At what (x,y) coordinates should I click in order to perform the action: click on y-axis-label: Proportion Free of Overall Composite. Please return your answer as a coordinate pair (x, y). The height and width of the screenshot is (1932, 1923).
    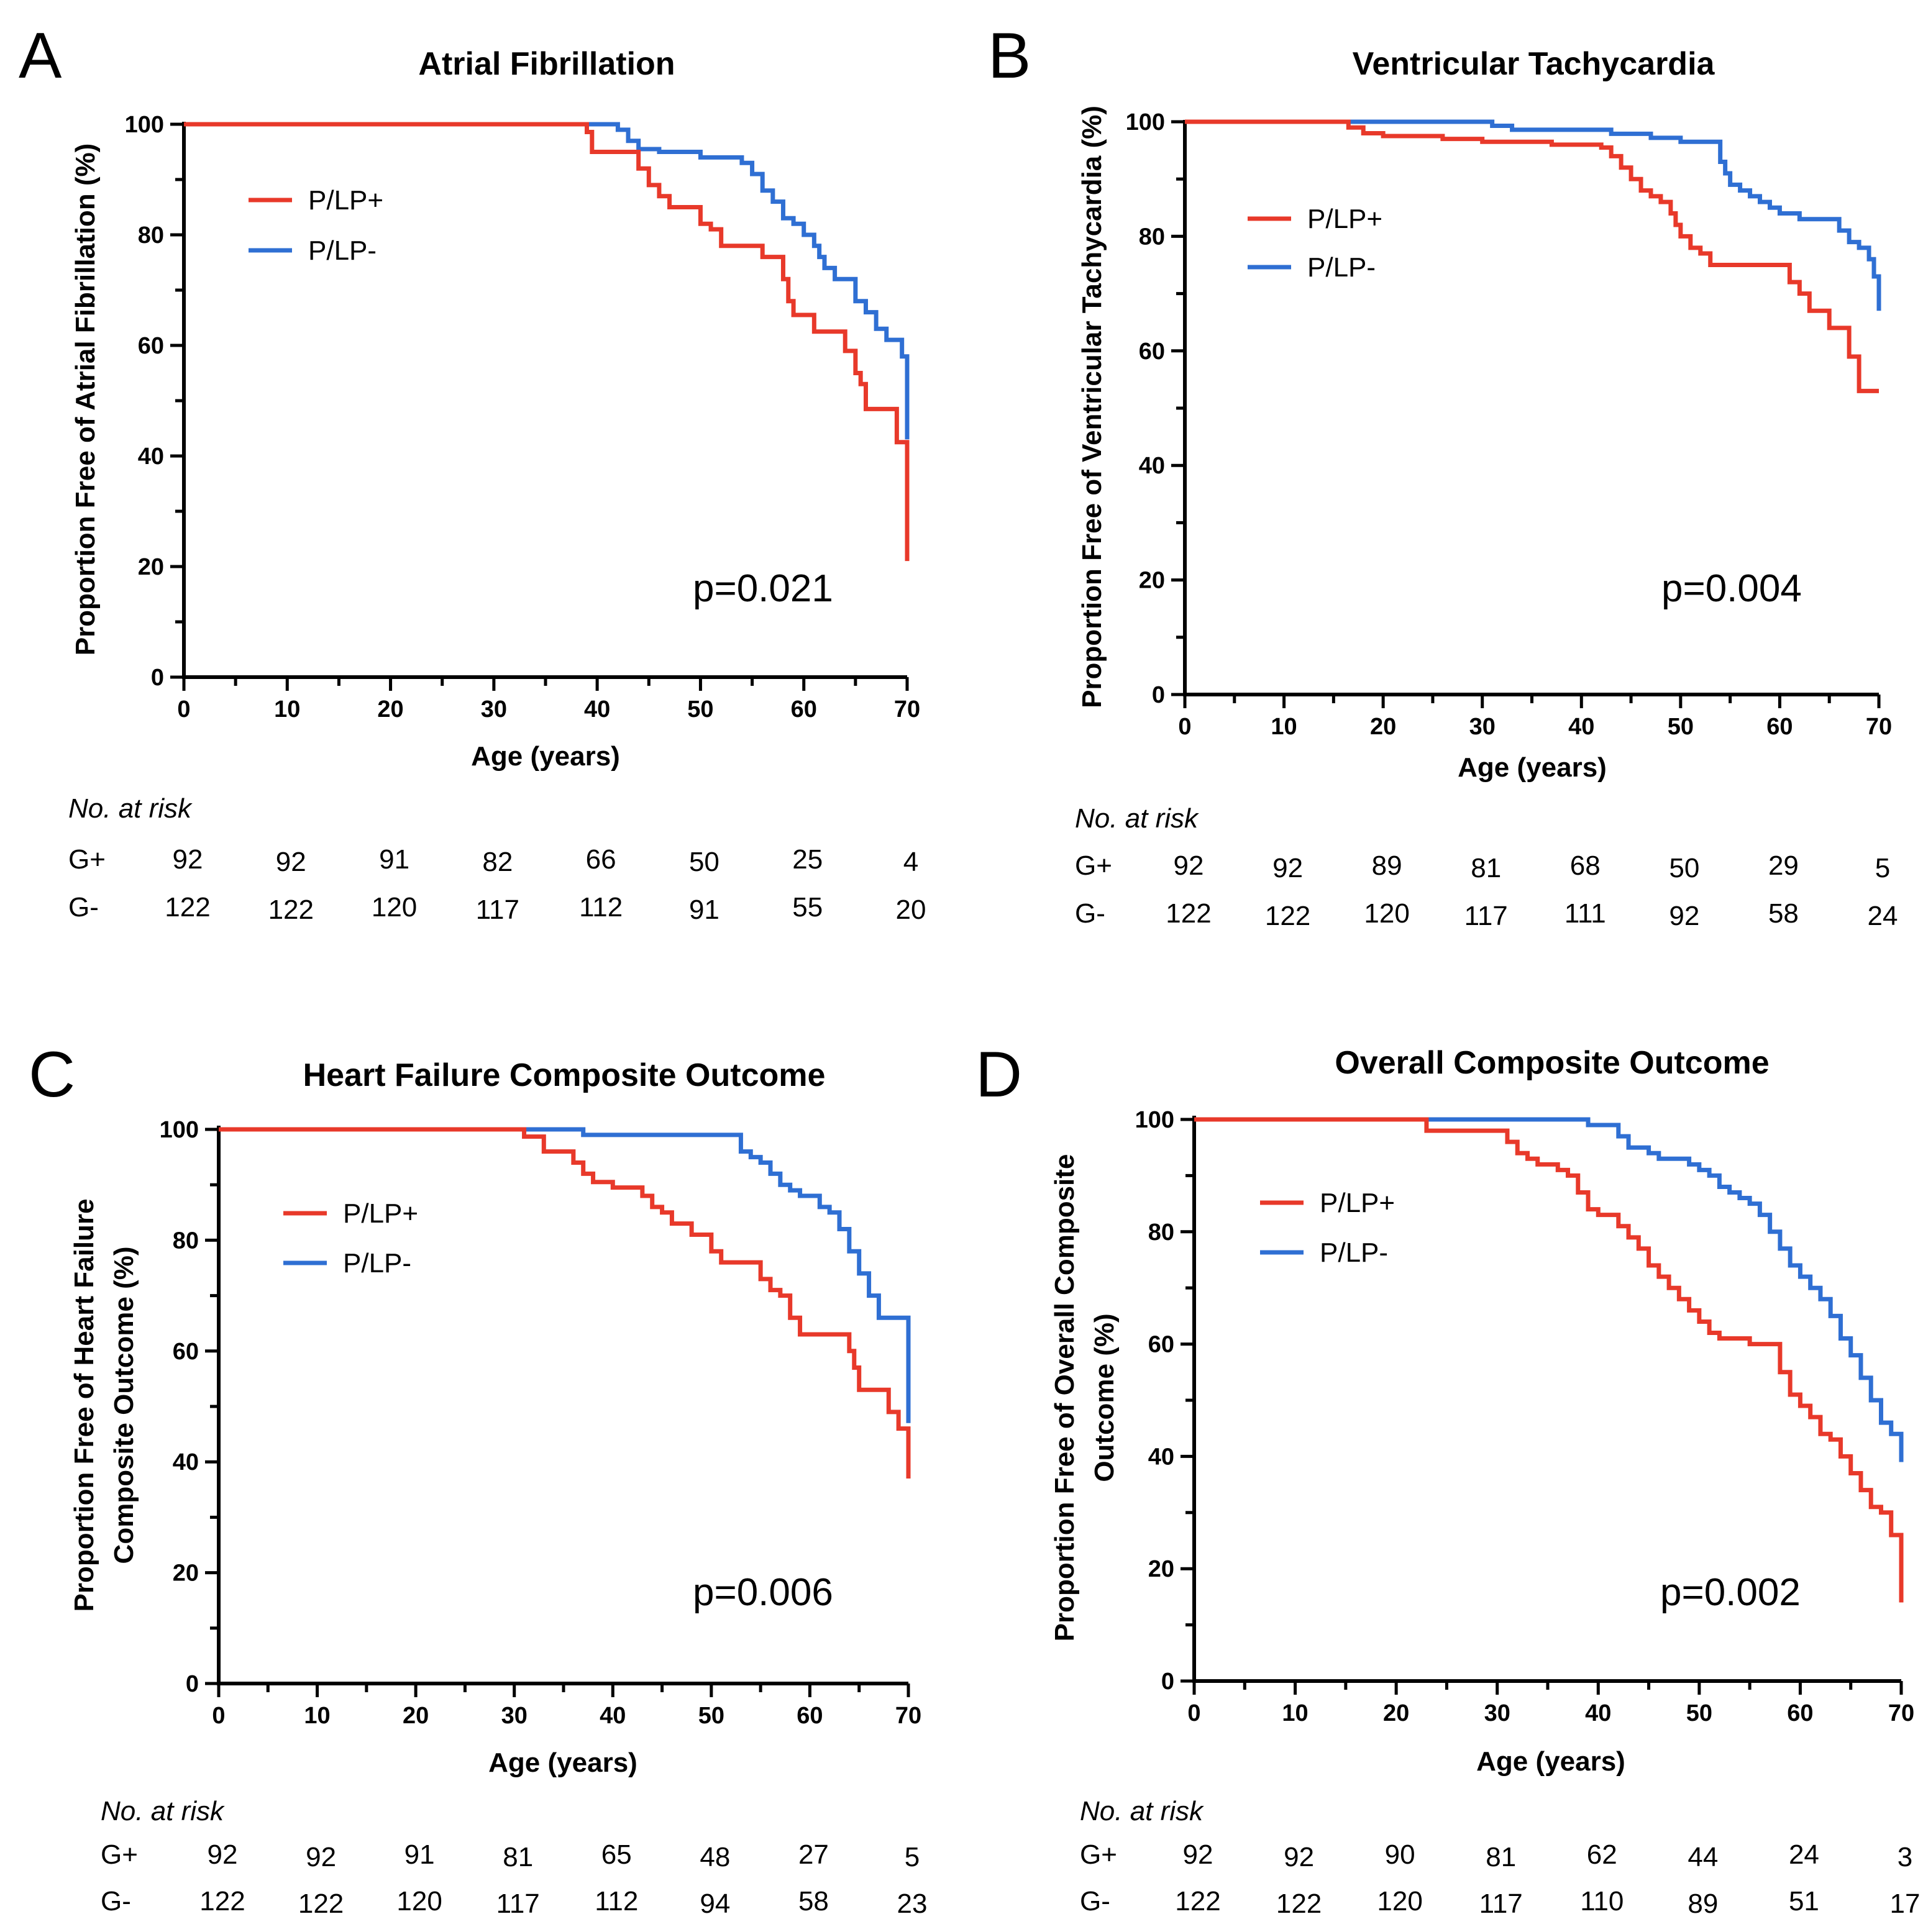
    Looking at the image, I should click on (1064, 1398).